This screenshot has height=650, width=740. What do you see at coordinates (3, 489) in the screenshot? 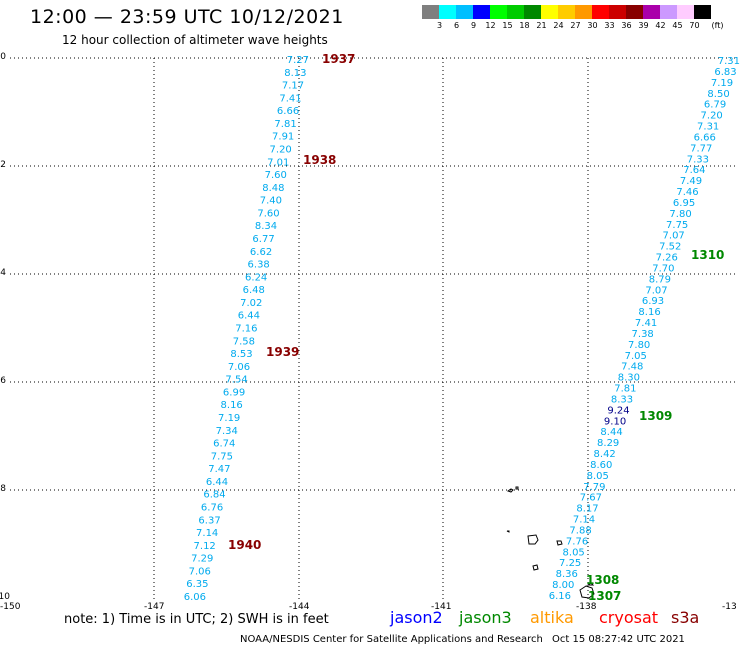
I see `y-label-8: -8` at bounding box center [3, 489].